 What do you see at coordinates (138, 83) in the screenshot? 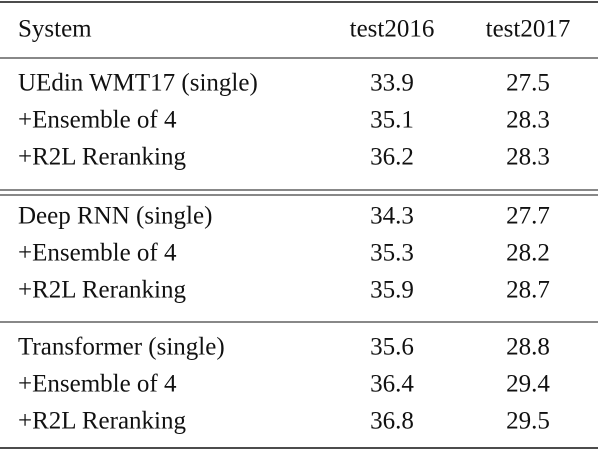
I see `system-cell: UEdin WMT17 (single)` at bounding box center [138, 83].